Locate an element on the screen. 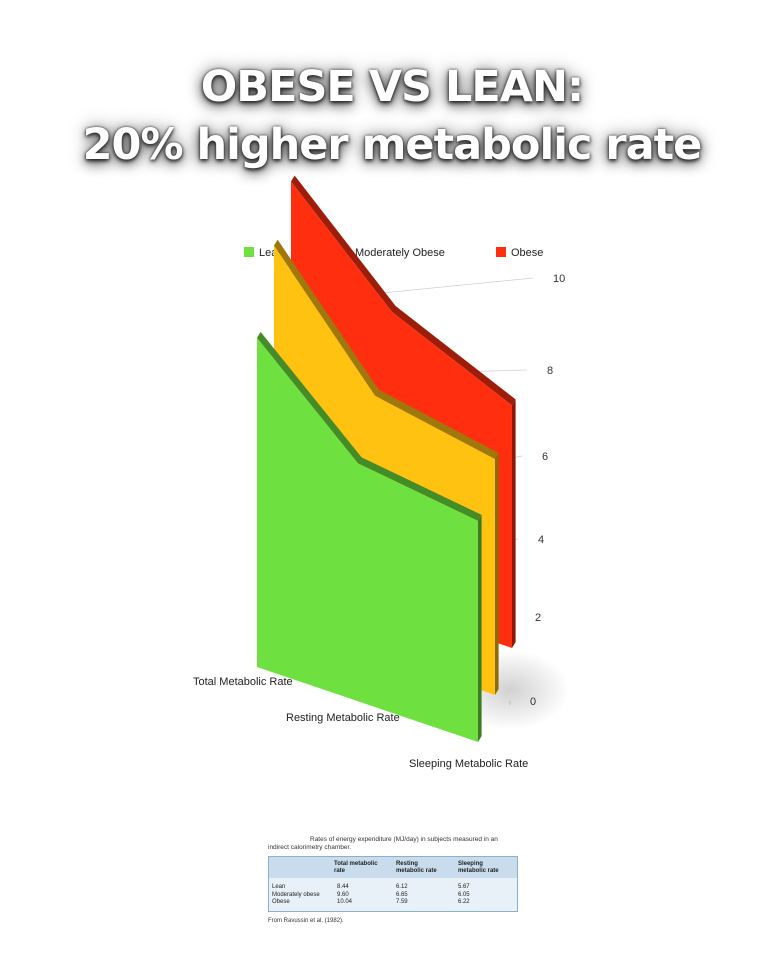 This screenshot has height=960, width=784. table-source-note: From Ravussin et al. (1982). is located at coordinates (306, 920).